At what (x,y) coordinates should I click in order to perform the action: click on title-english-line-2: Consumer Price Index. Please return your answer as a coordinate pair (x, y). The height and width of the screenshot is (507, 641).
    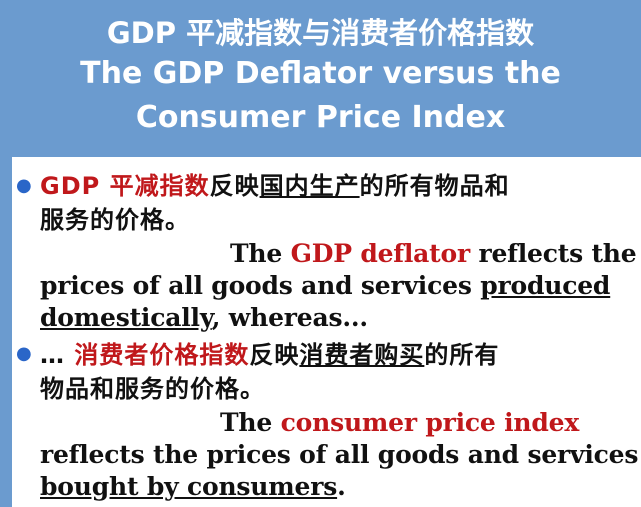
    Looking at the image, I should click on (320, 117).